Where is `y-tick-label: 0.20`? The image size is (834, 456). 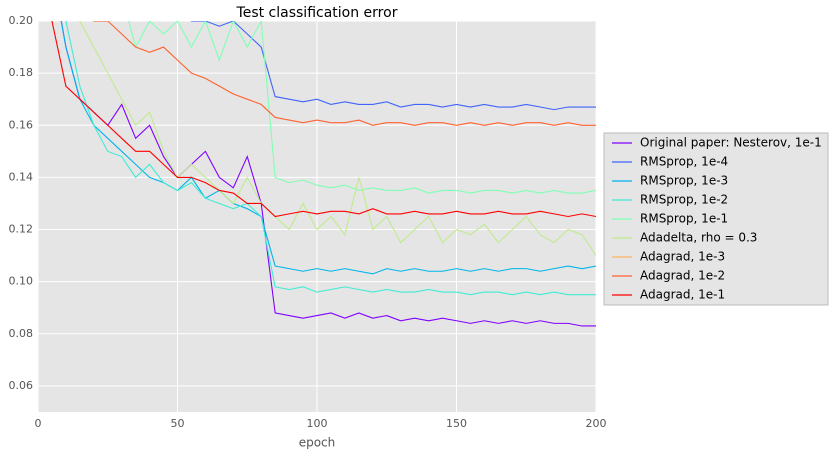 y-tick-label: 0.20 is located at coordinates (21, 20).